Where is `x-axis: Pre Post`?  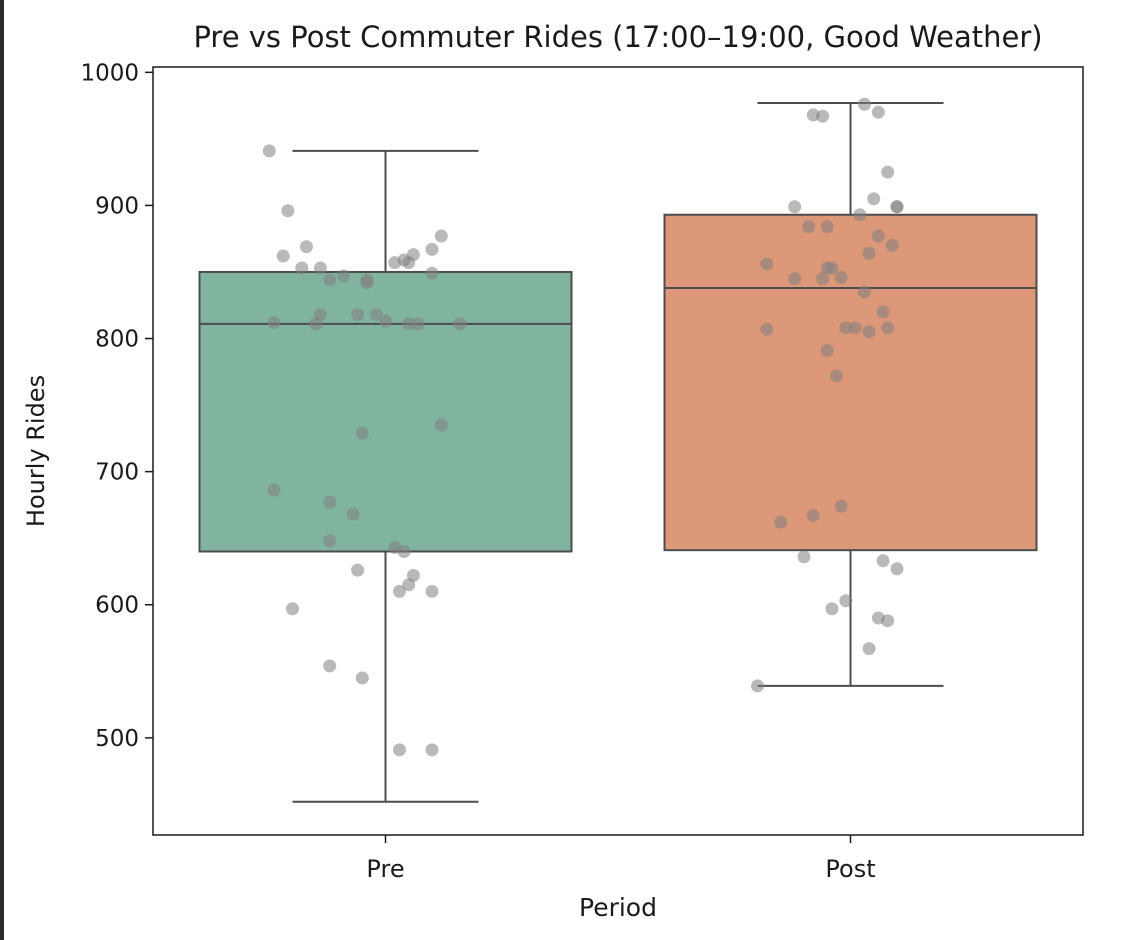 x-axis: Pre Post is located at coordinates (621, 859).